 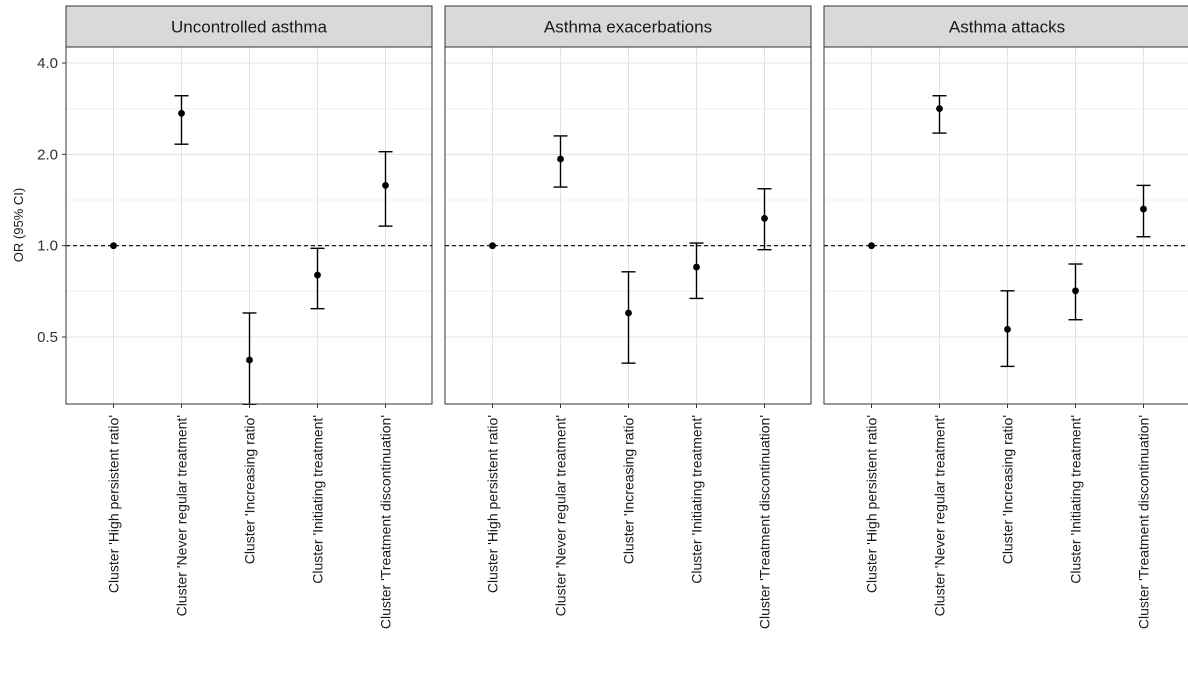 What do you see at coordinates (47, 337) in the screenshot?
I see `y-tick-label: 0.5` at bounding box center [47, 337].